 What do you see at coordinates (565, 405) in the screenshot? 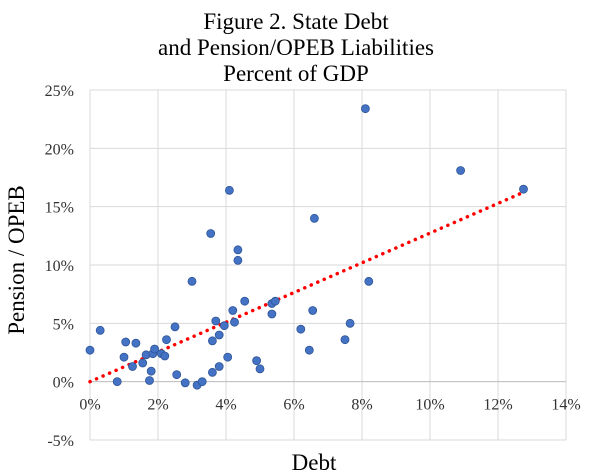
I see `x-tick-label: 14%` at bounding box center [565, 405].